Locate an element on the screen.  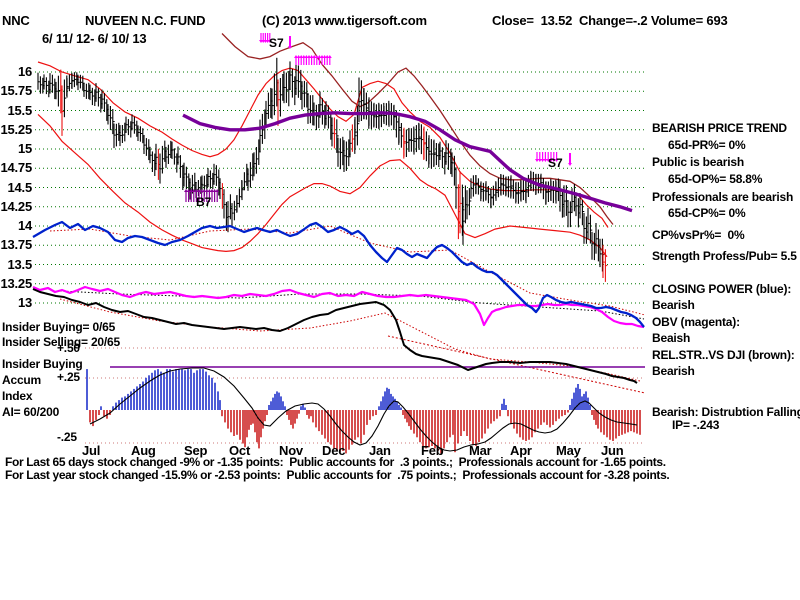
right-panel-line: CLOSING POWER (blue): is located at coordinates (722, 289).